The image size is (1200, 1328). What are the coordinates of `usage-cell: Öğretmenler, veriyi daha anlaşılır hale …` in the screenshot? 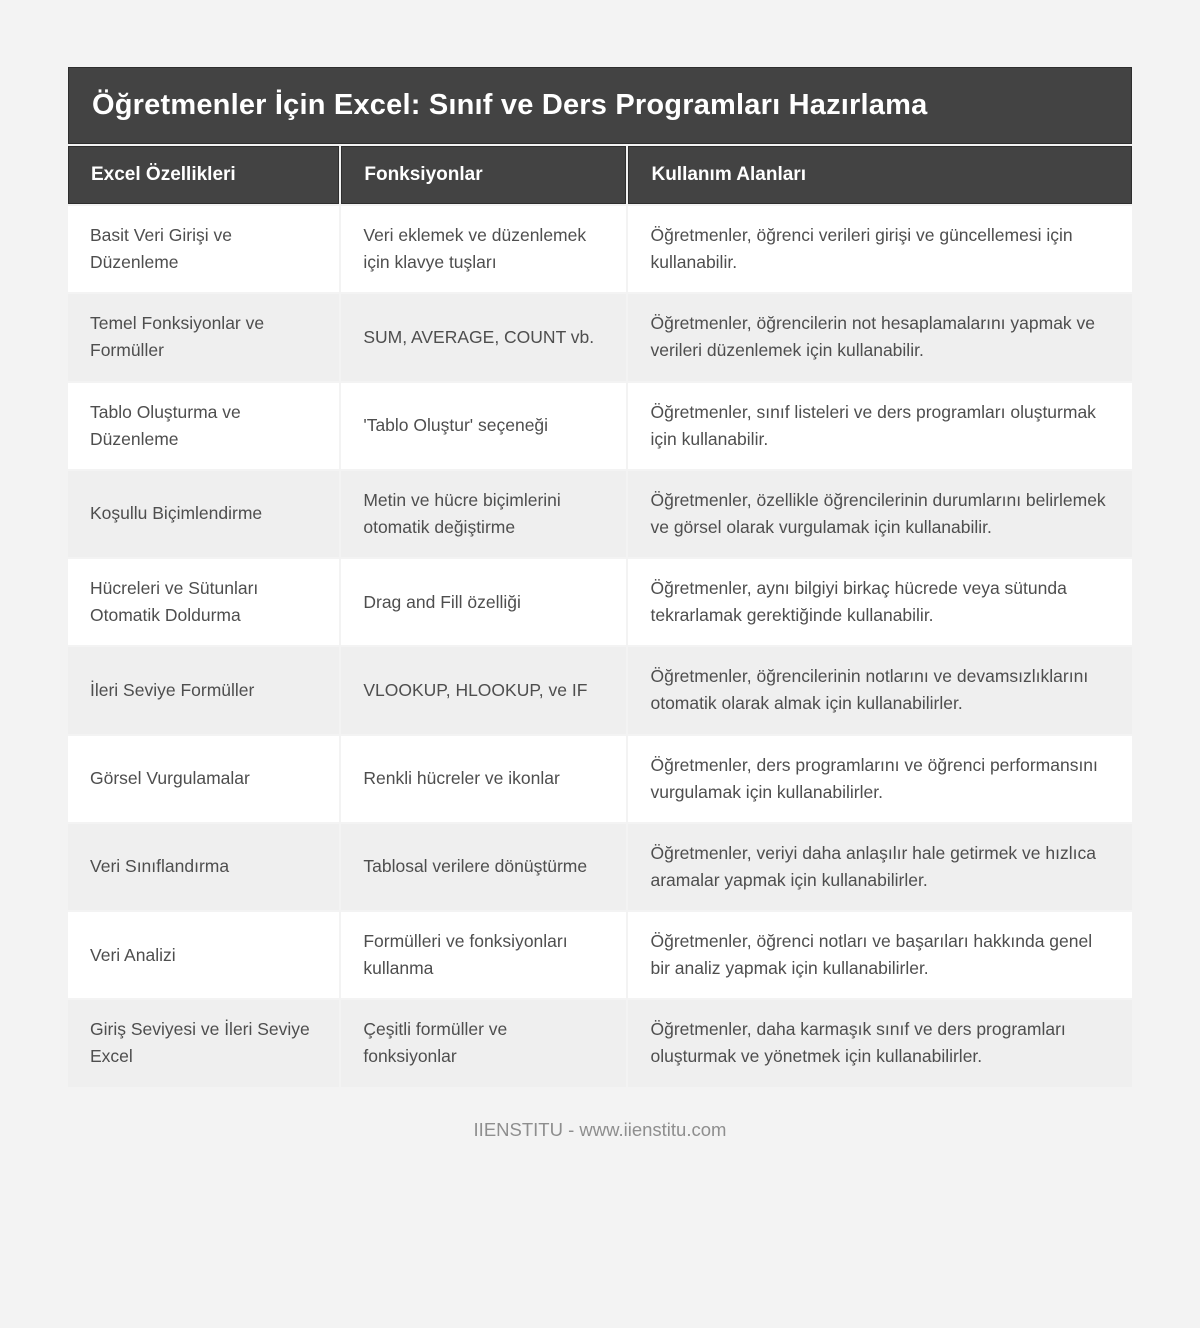 It's located at (880, 866).